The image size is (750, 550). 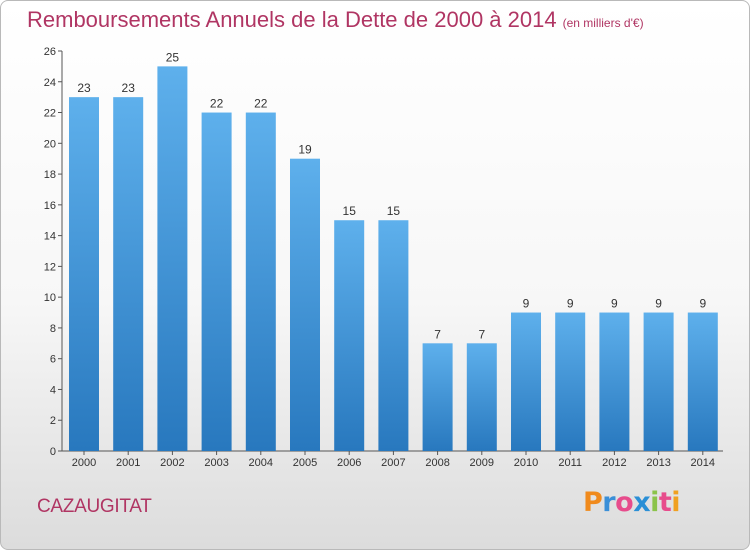 I want to click on bar-value-label: 25, so click(x=173, y=57).